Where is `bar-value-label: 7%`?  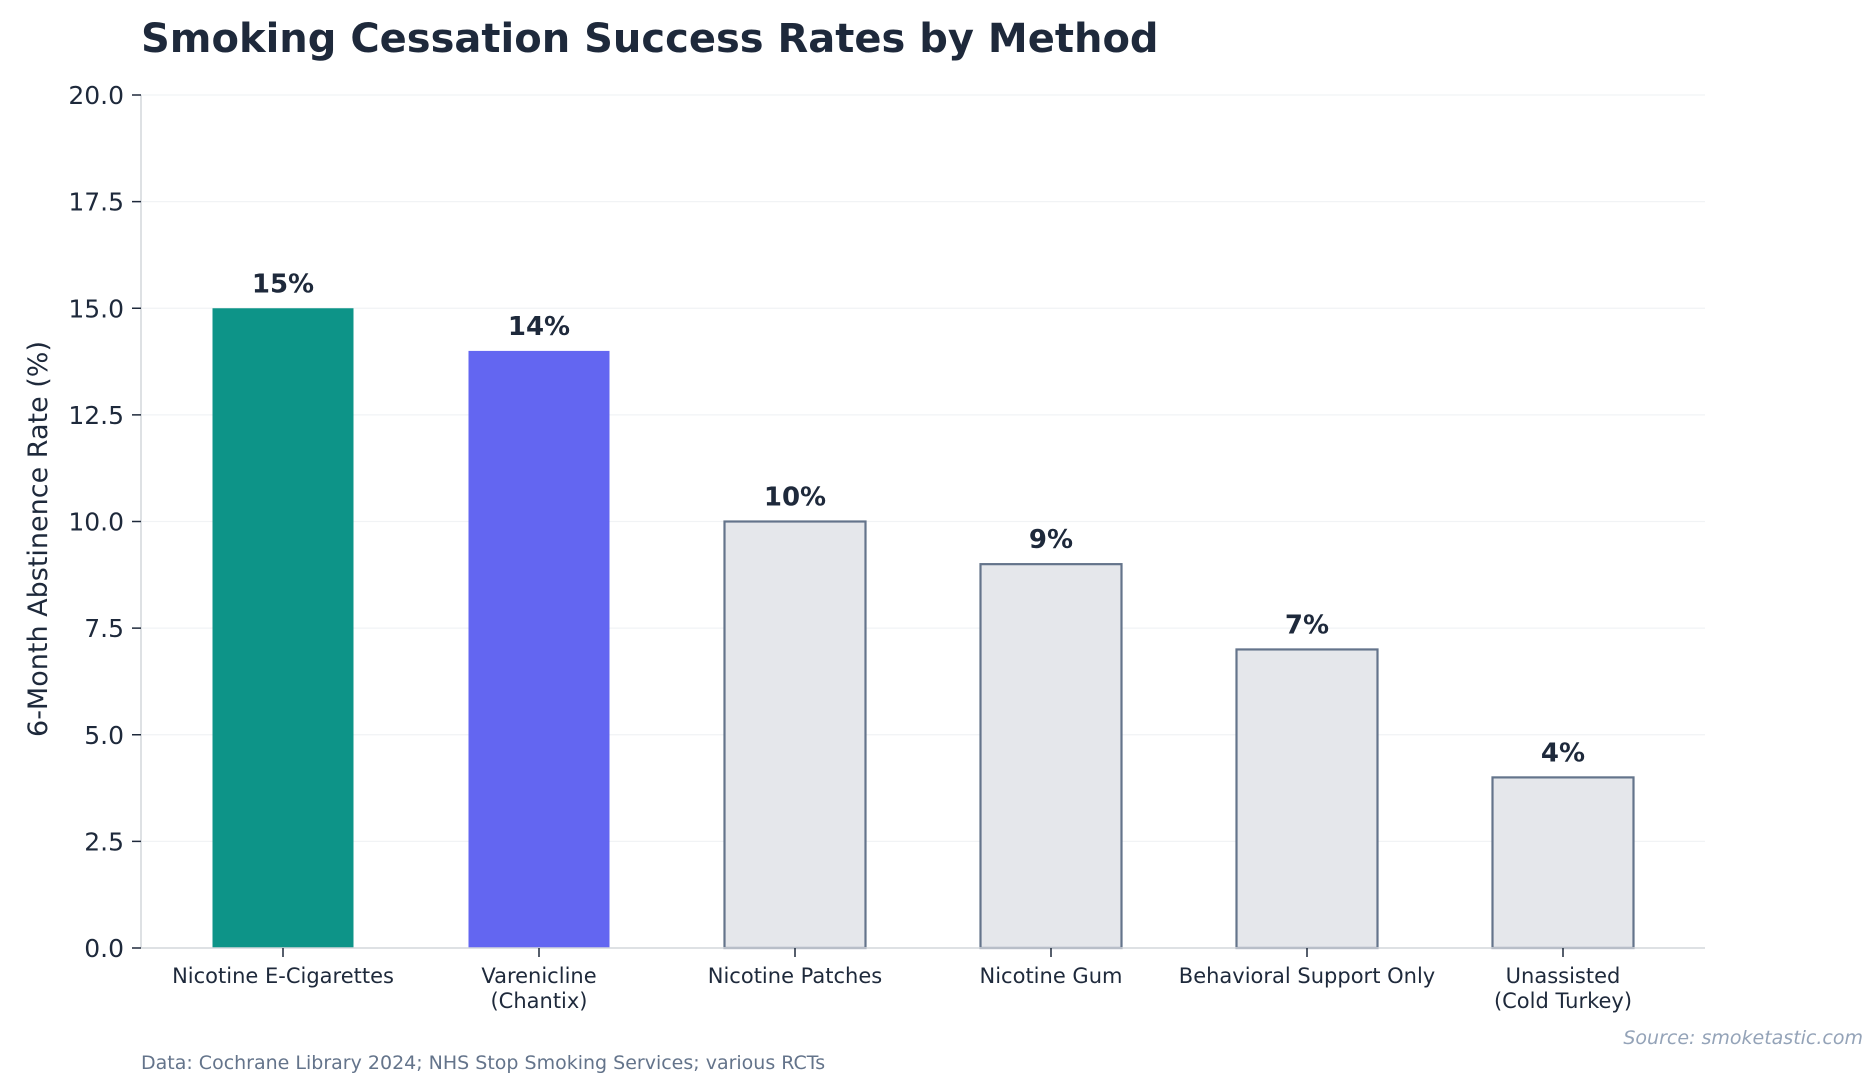 bar-value-label: 7% is located at coordinates (1307, 625).